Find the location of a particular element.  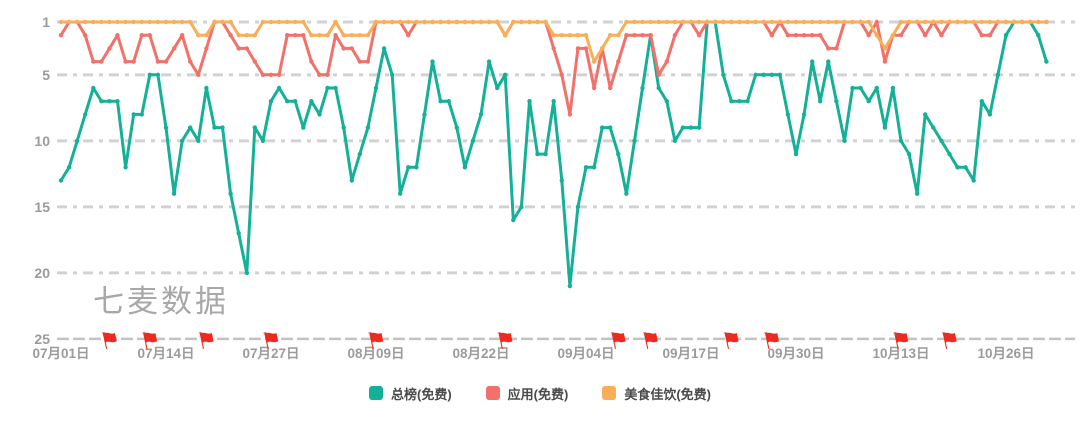

x-axis-tick-label: 09月17日 is located at coordinates (690, 353).